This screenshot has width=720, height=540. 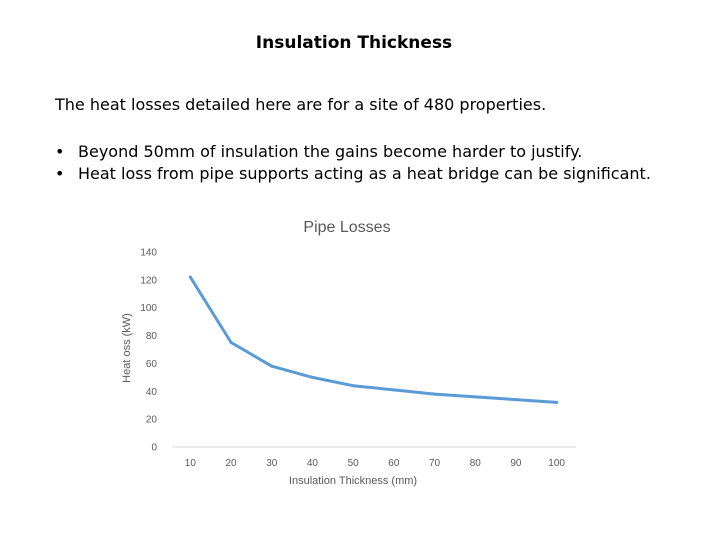 What do you see at coordinates (152, 392) in the screenshot?
I see `y-tick-label: 40` at bounding box center [152, 392].